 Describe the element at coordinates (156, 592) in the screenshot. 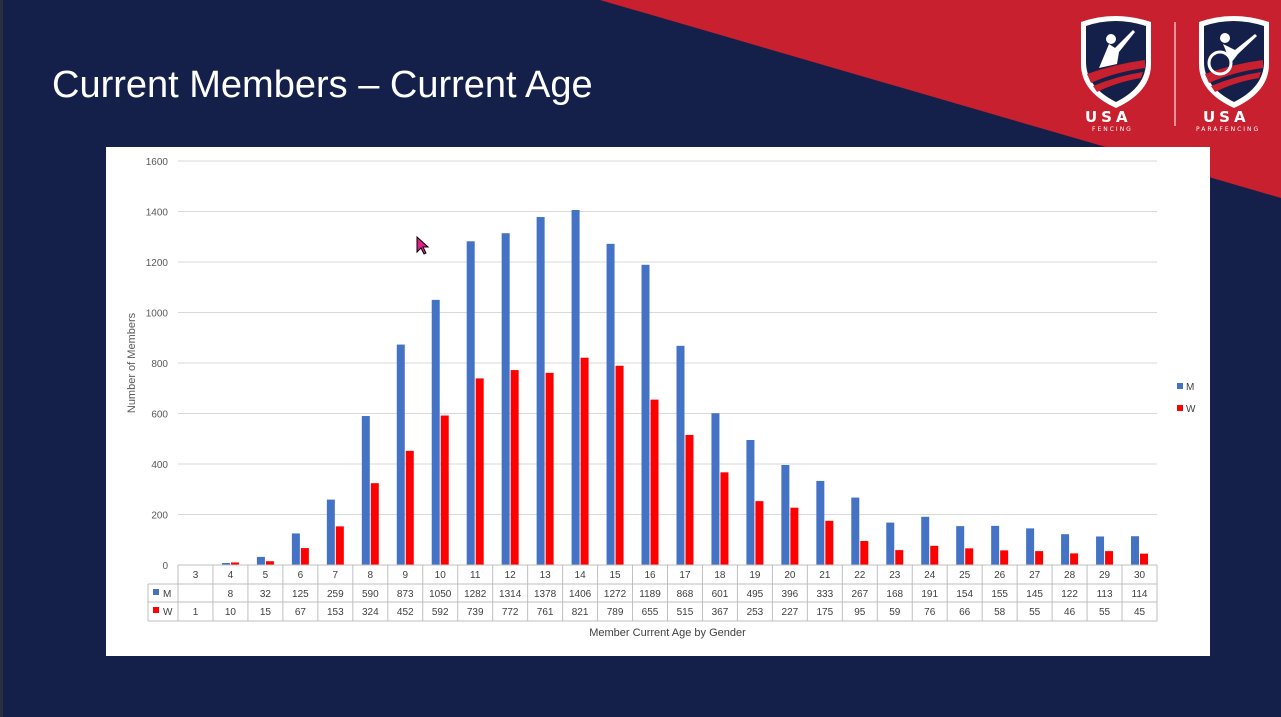

I see `legend-key-m` at that location.